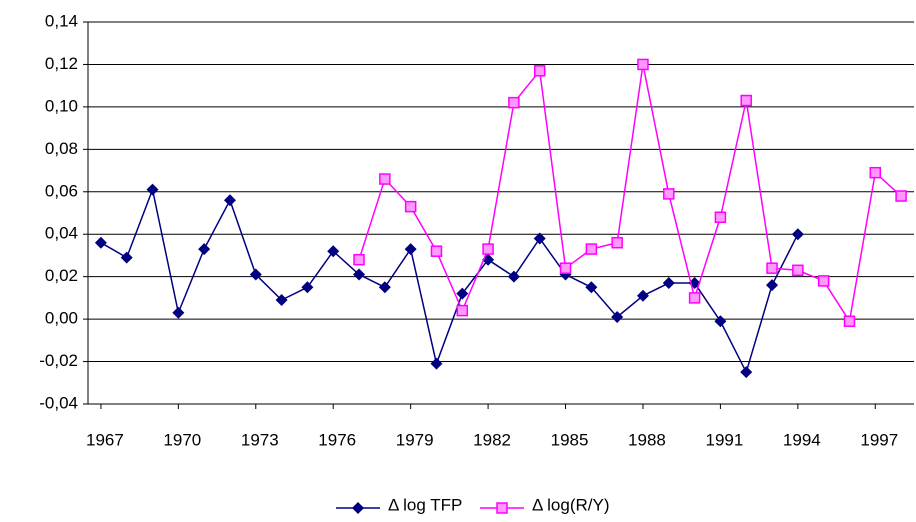 The image size is (916, 522). Describe the element at coordinates (61, 63) in the screenshot. I see `y-tick-label: 0,12` at that location.